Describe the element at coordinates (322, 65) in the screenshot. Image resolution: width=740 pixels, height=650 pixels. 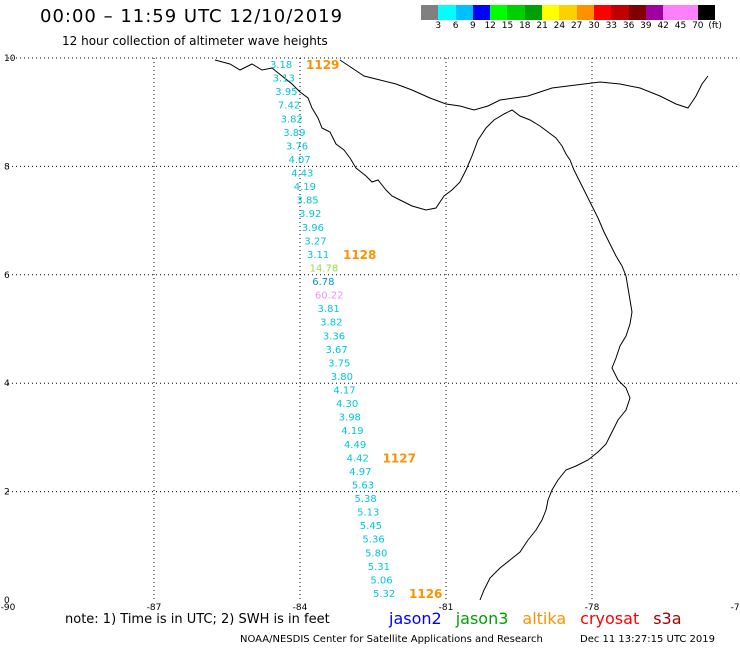
I see `time-marker-label: 1129` at that location.